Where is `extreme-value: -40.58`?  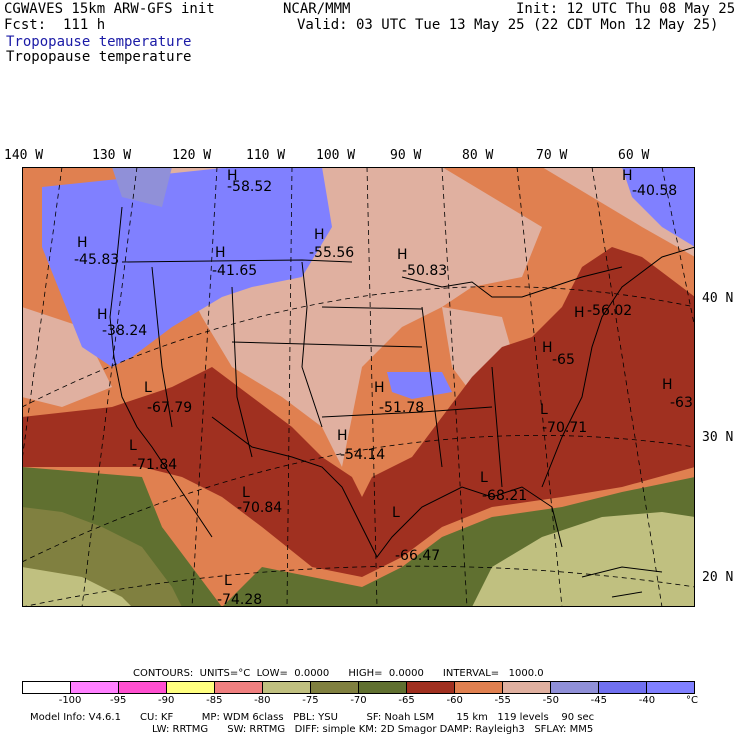 extreme-value: -40.58 is located at coordinates (654, 191).